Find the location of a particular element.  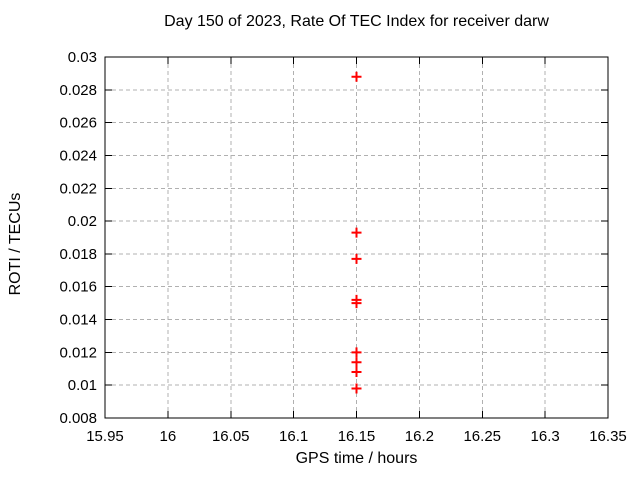

y-tick-label: 0.02 is located at coordinates (82, 221).